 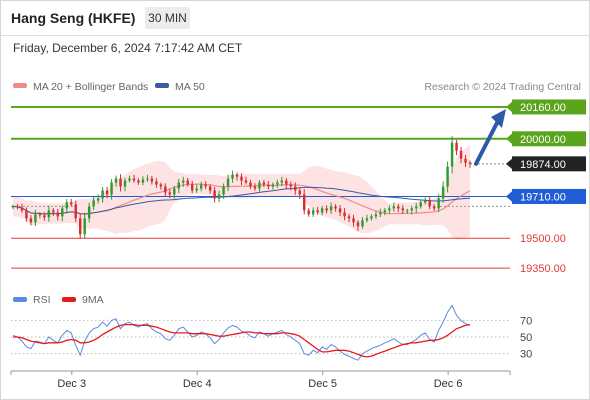 I want to click on header-divider, so click(x=295, y=35).